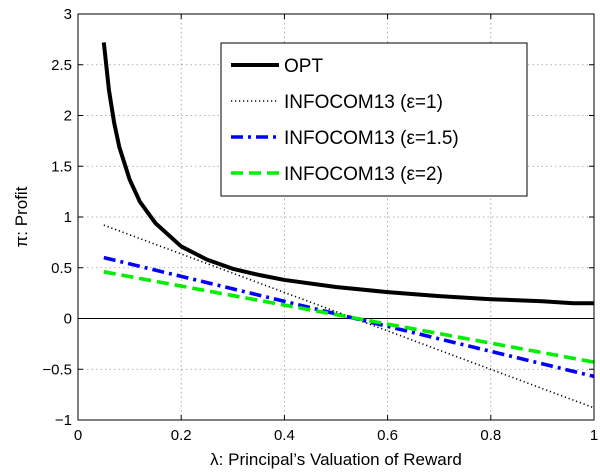  What do you see at coordinates (303, 66) in the screenshot?
I see `legend-label-1: OPT` at bounding box center [303, 66].